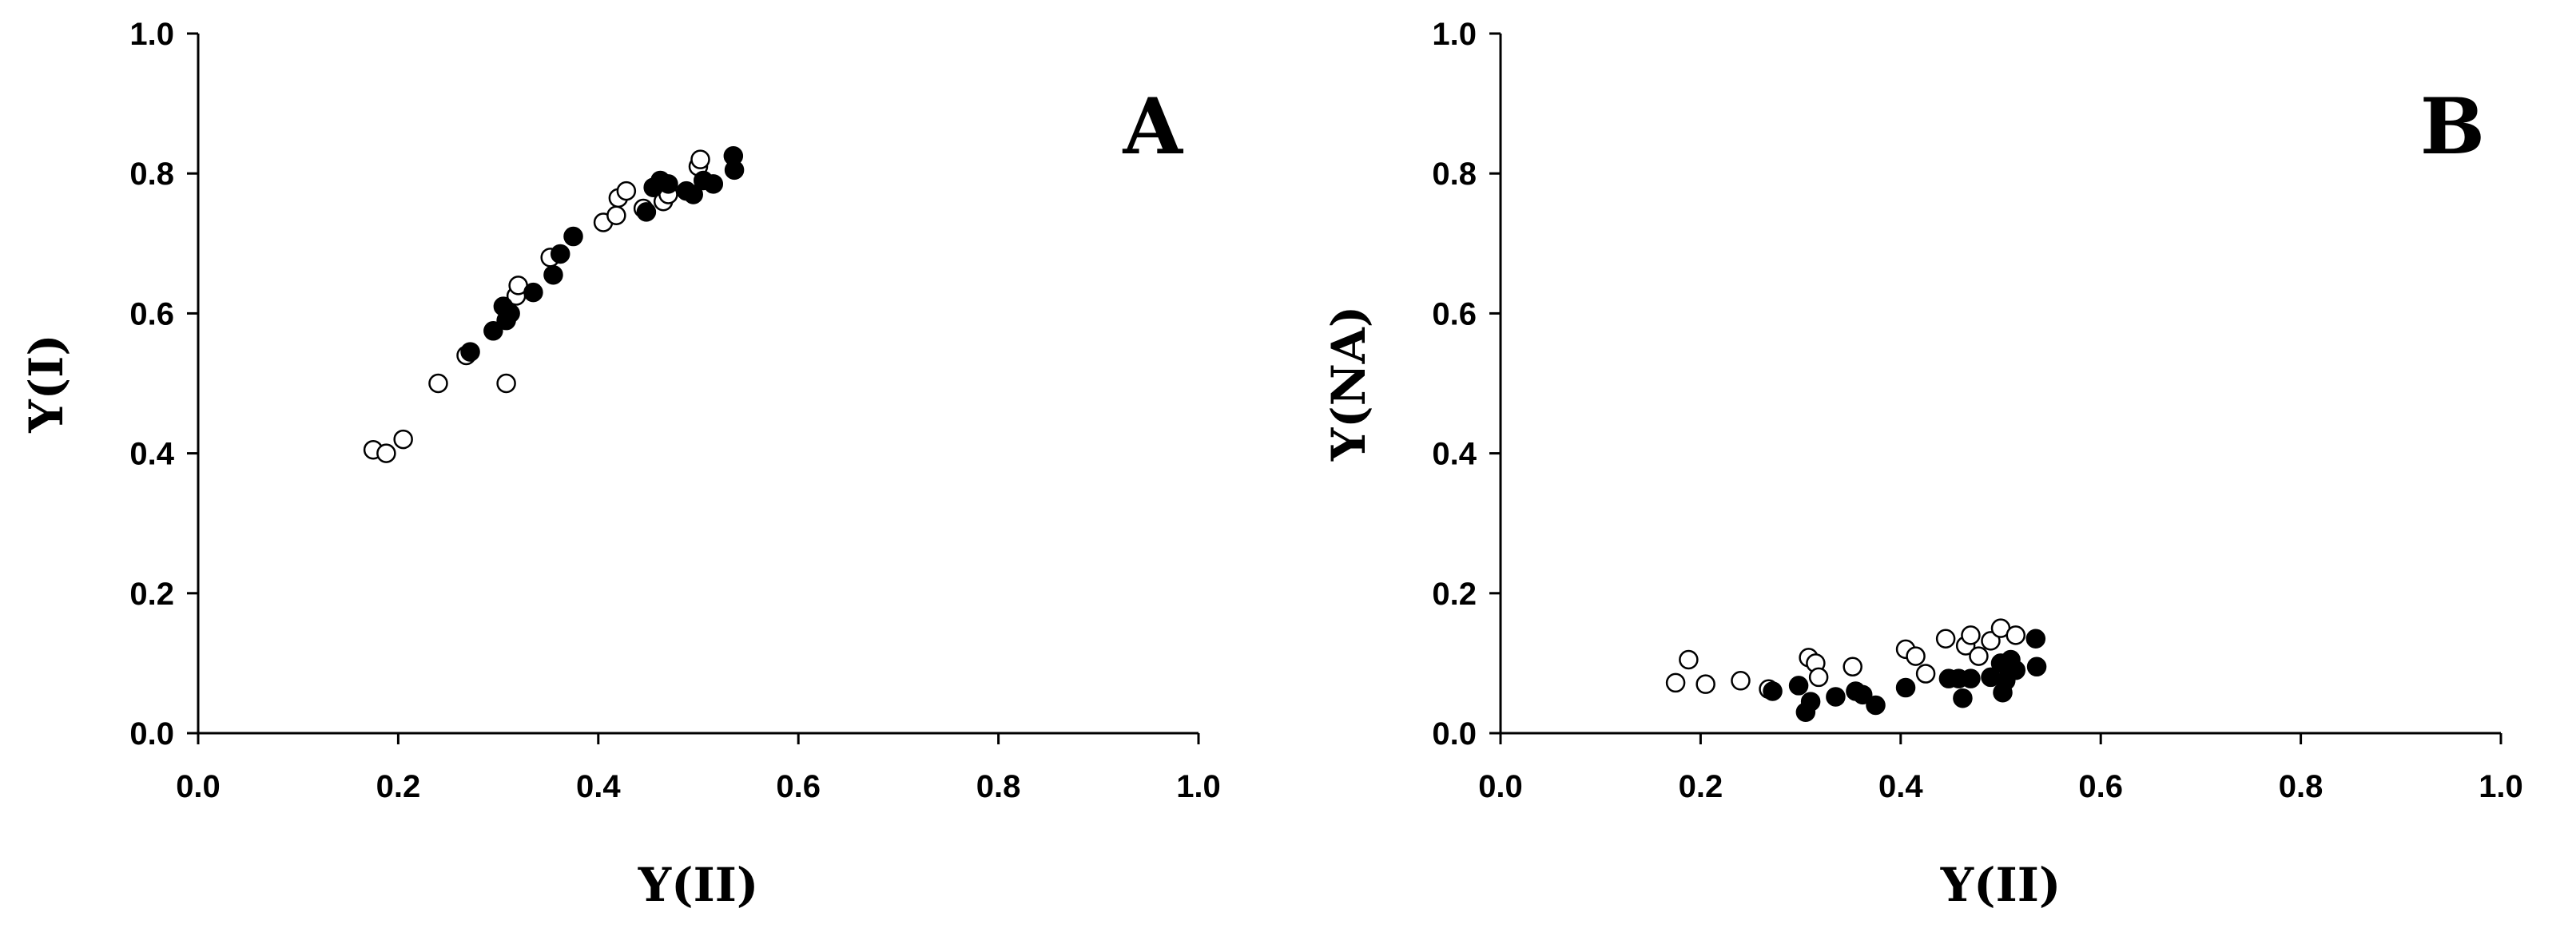 This screenshot has height=952, width=2576. Describe the element at coordinates (1454, 34) in the screenshot. I see `panel-b-y-tick-label: 1.0` at that location.